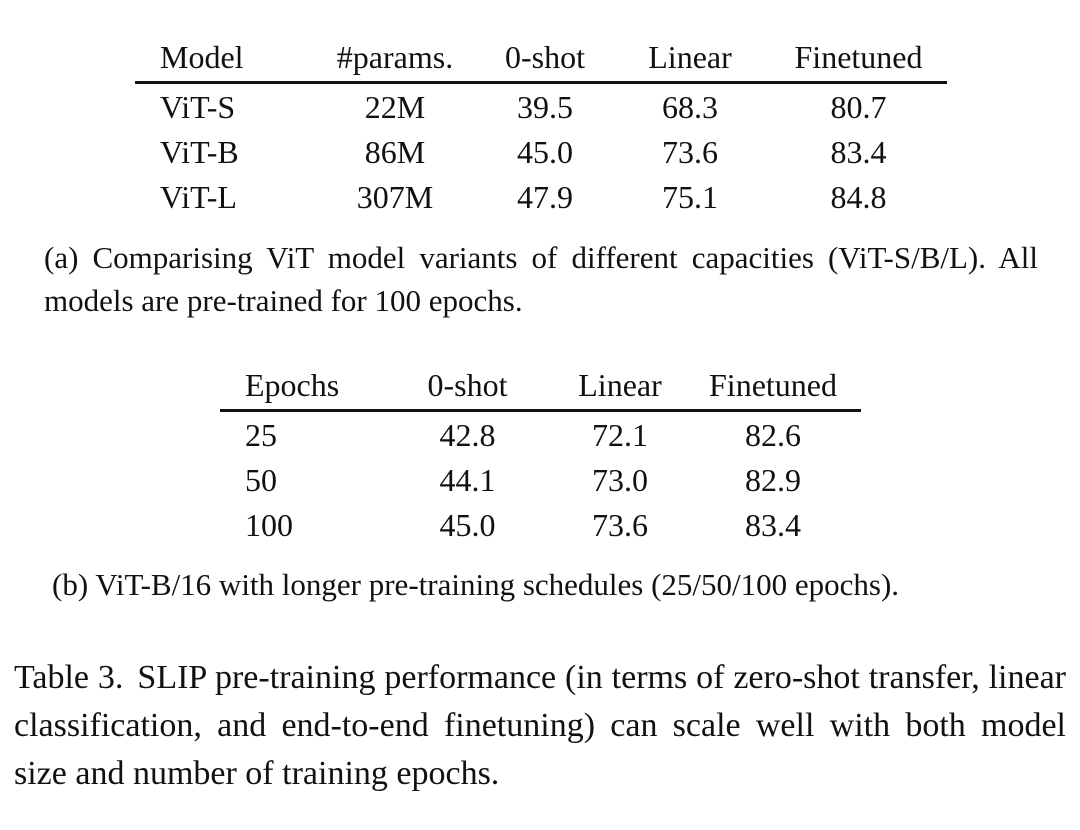 The image size is (1080, 830). Describe the element at coordinates (690, 196) in the screenshot. I see `table-cell: 75.1` at that location.